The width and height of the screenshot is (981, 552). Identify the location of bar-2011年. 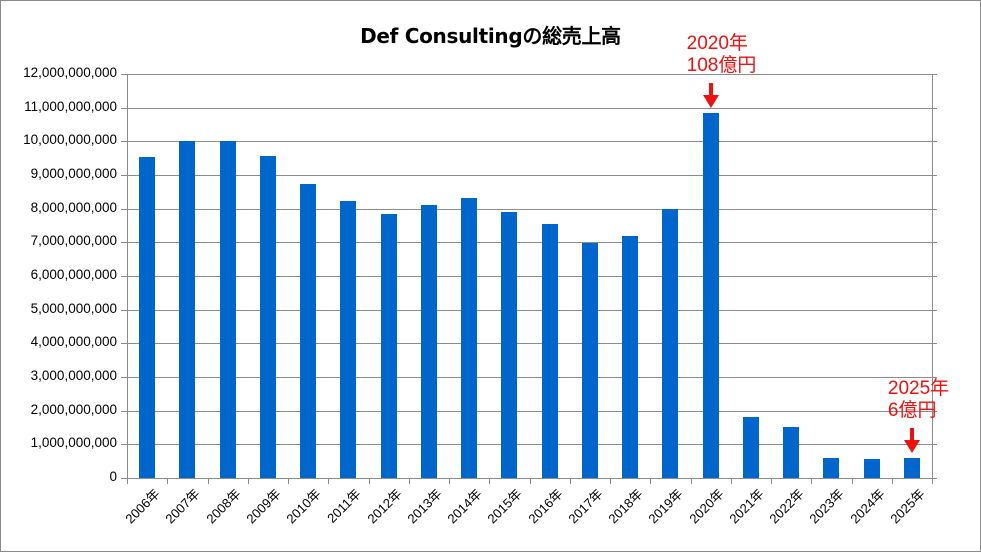
(348, 339).